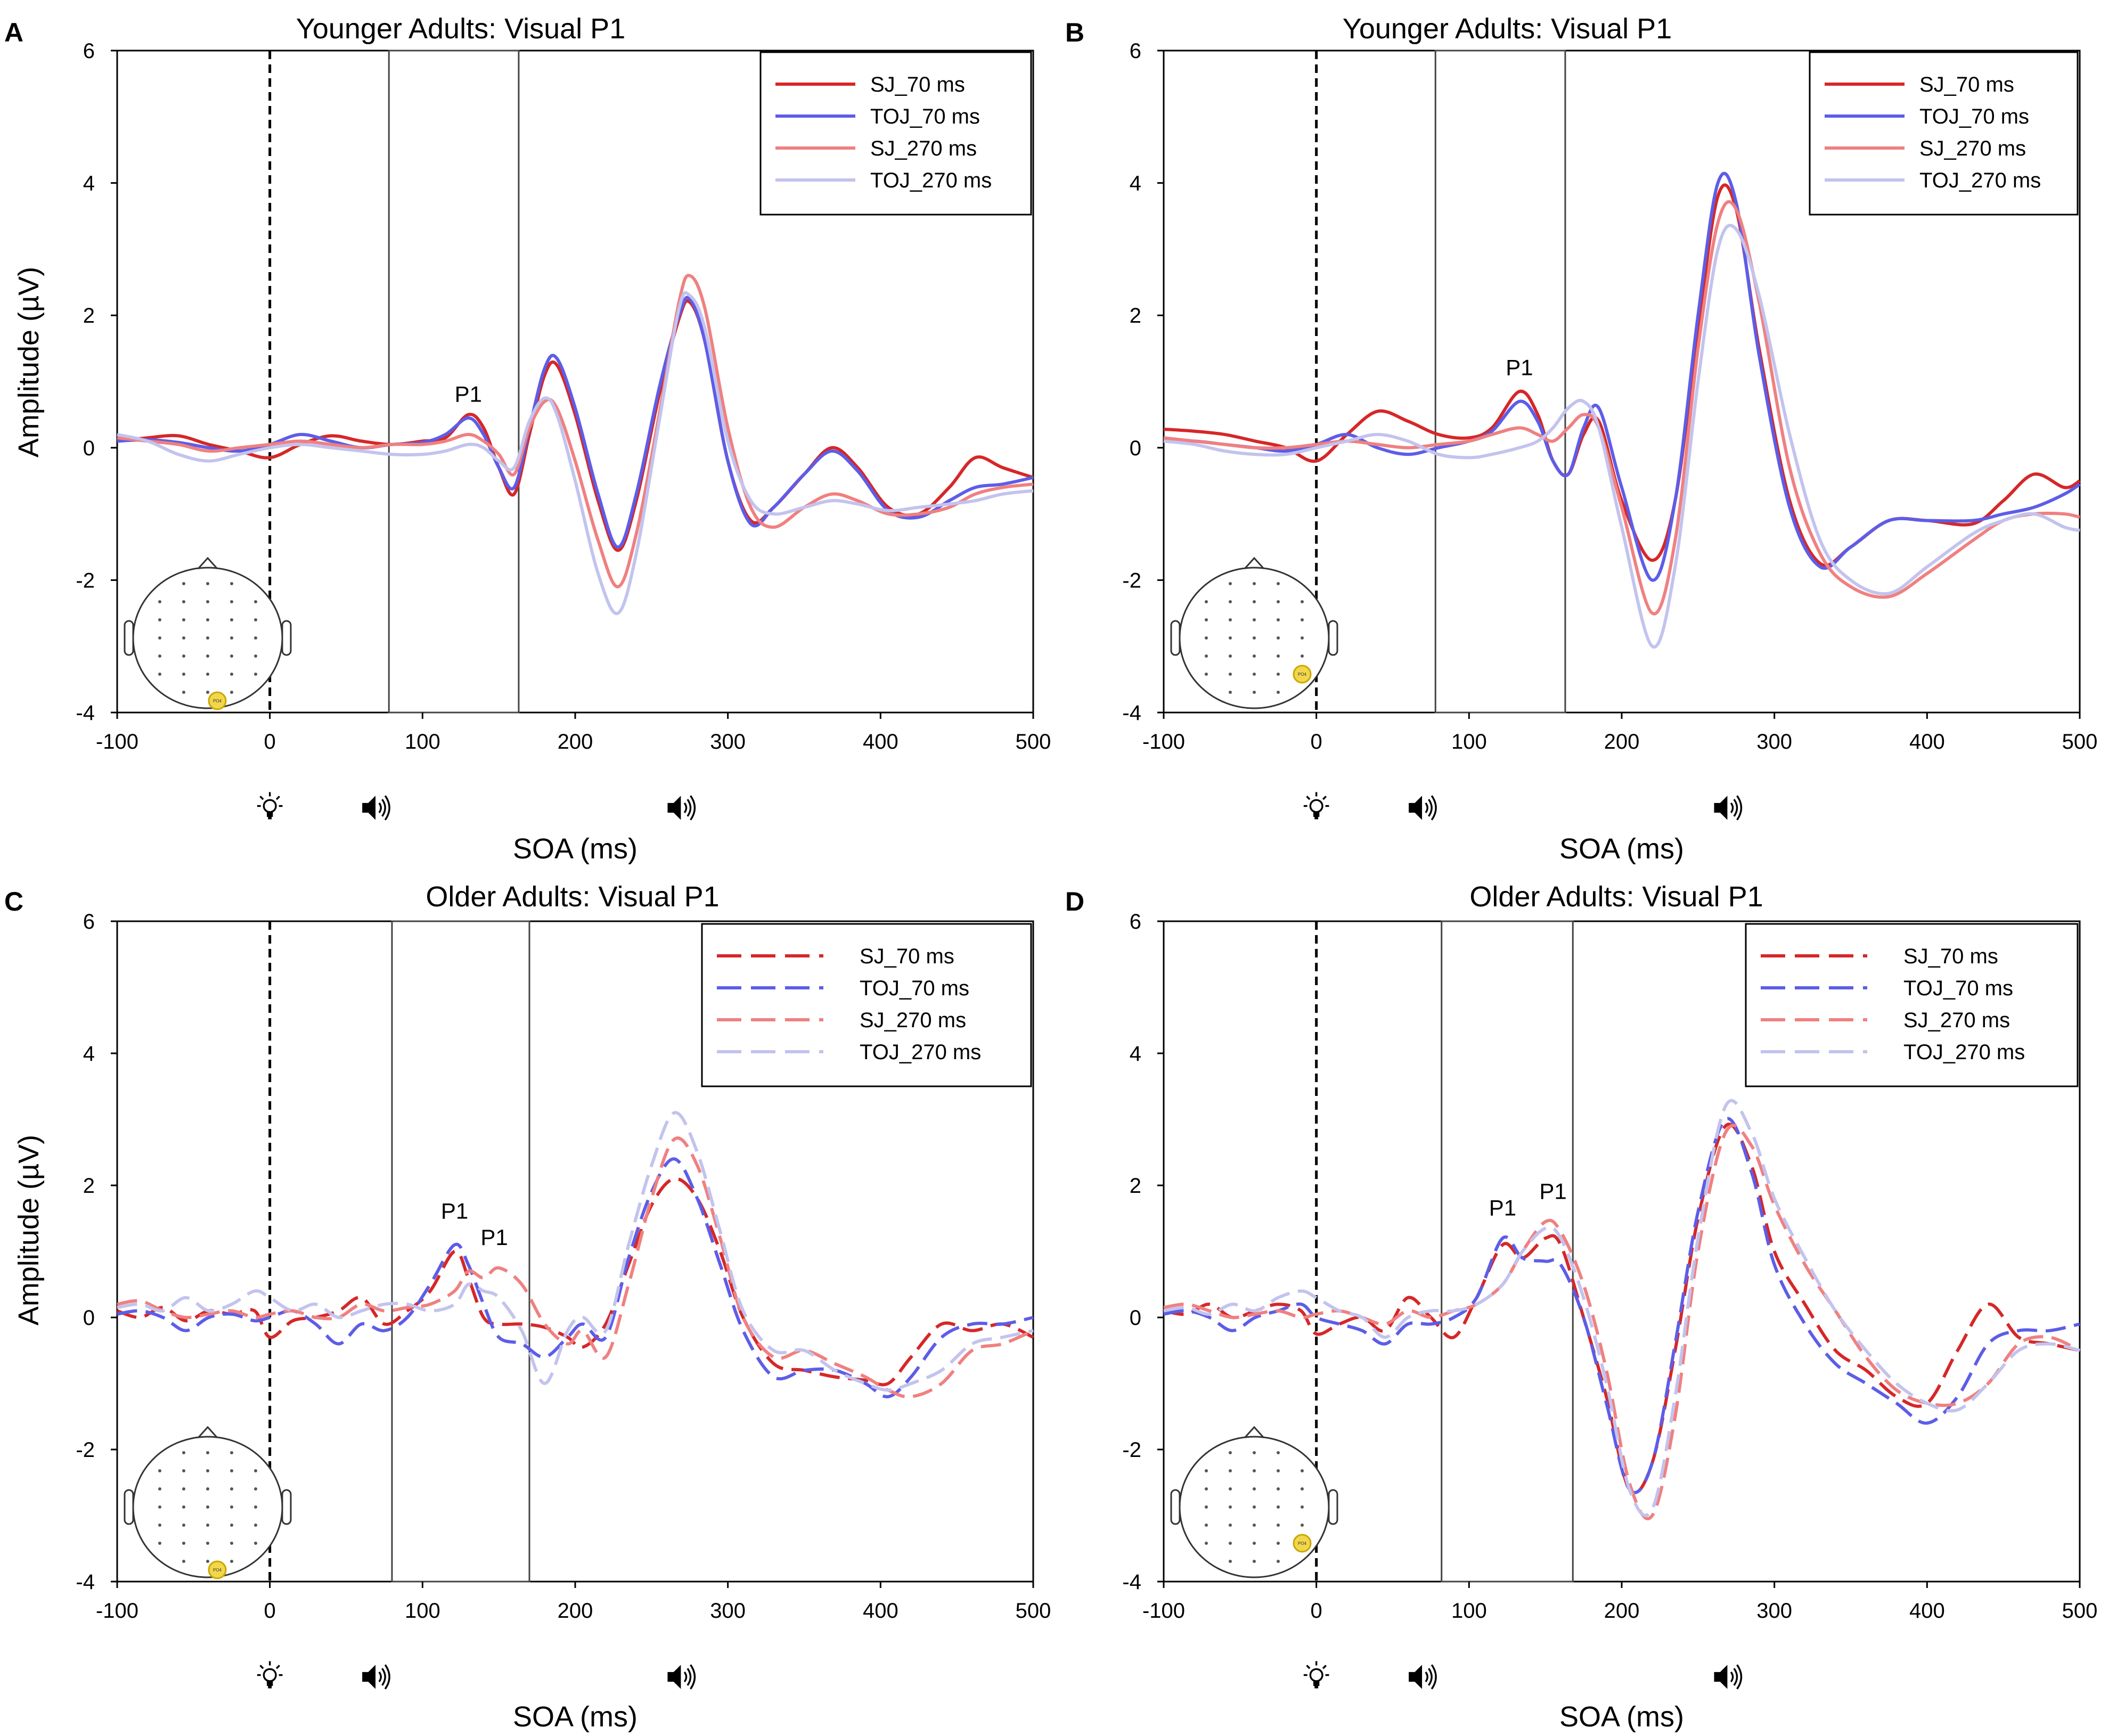 The height and width of the screenshot is (1736, 2125). I want to click on y-tick-label: 2, so click(89, 315).